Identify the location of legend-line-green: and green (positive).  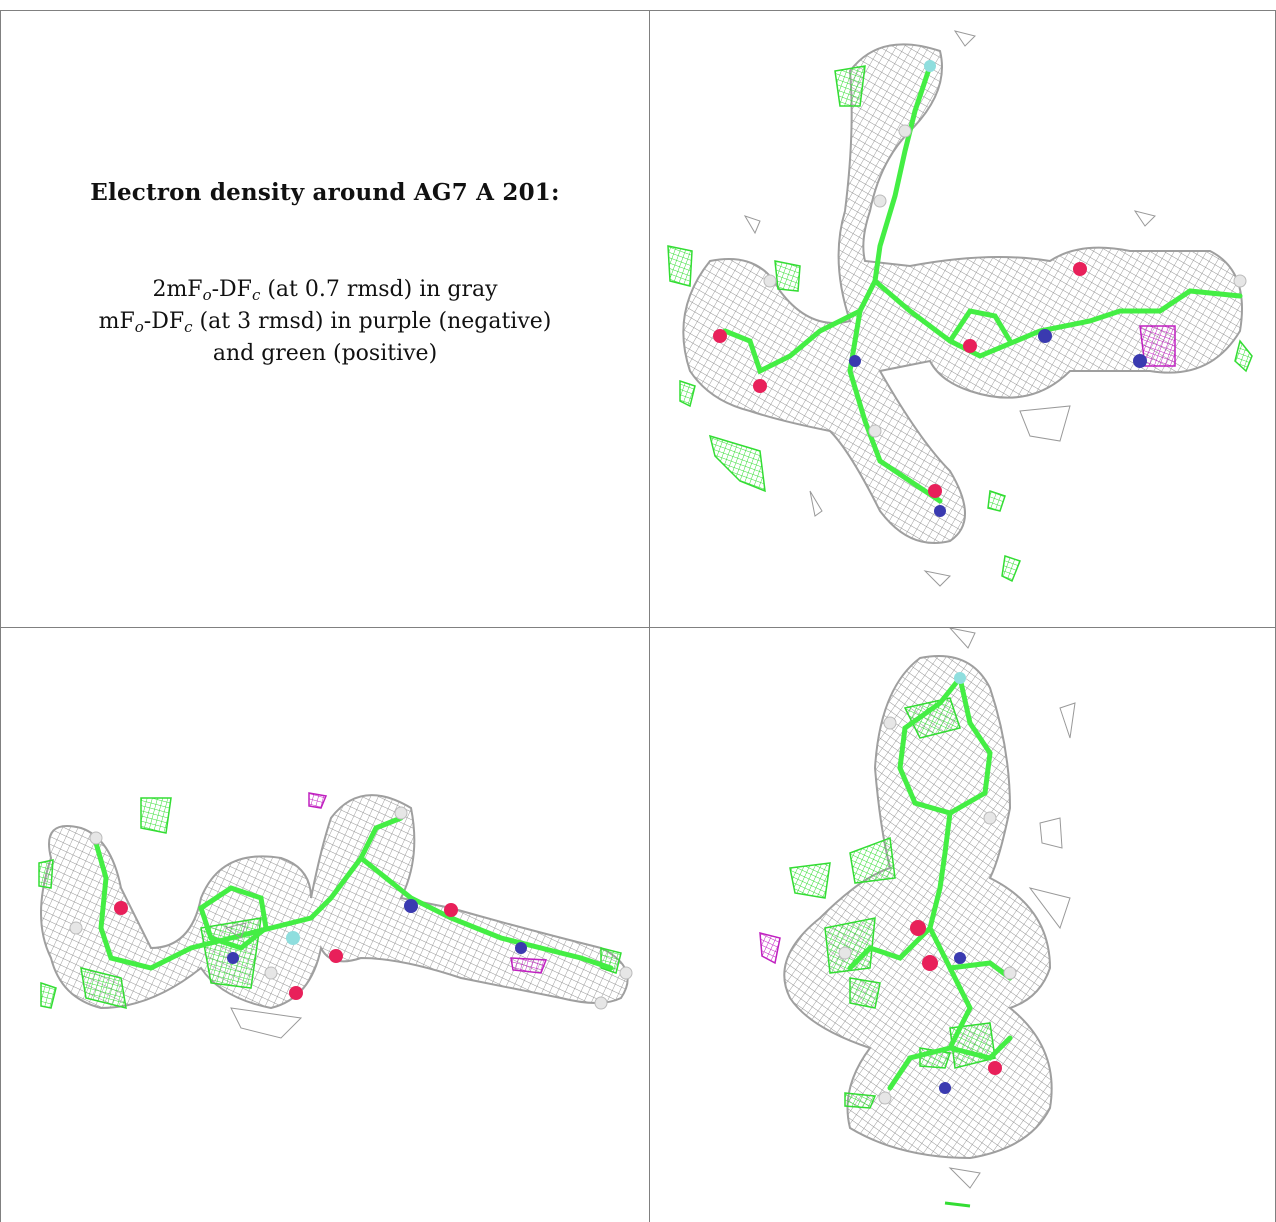
(325, 353).